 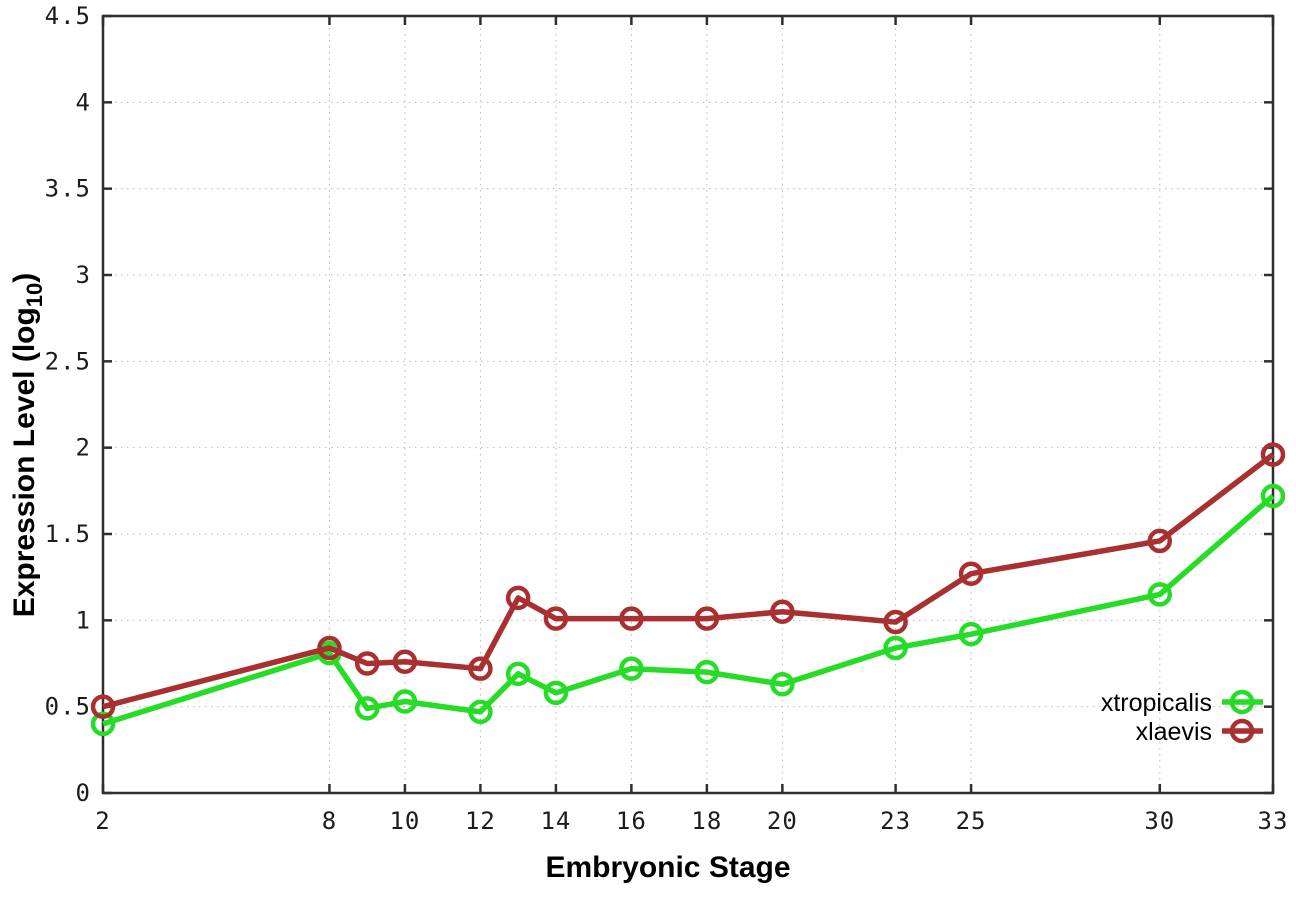 What do you see at coordinates (706, 821) in the screenshot?
I see `x-tick-label: 18` at bounding box center [706, 821].